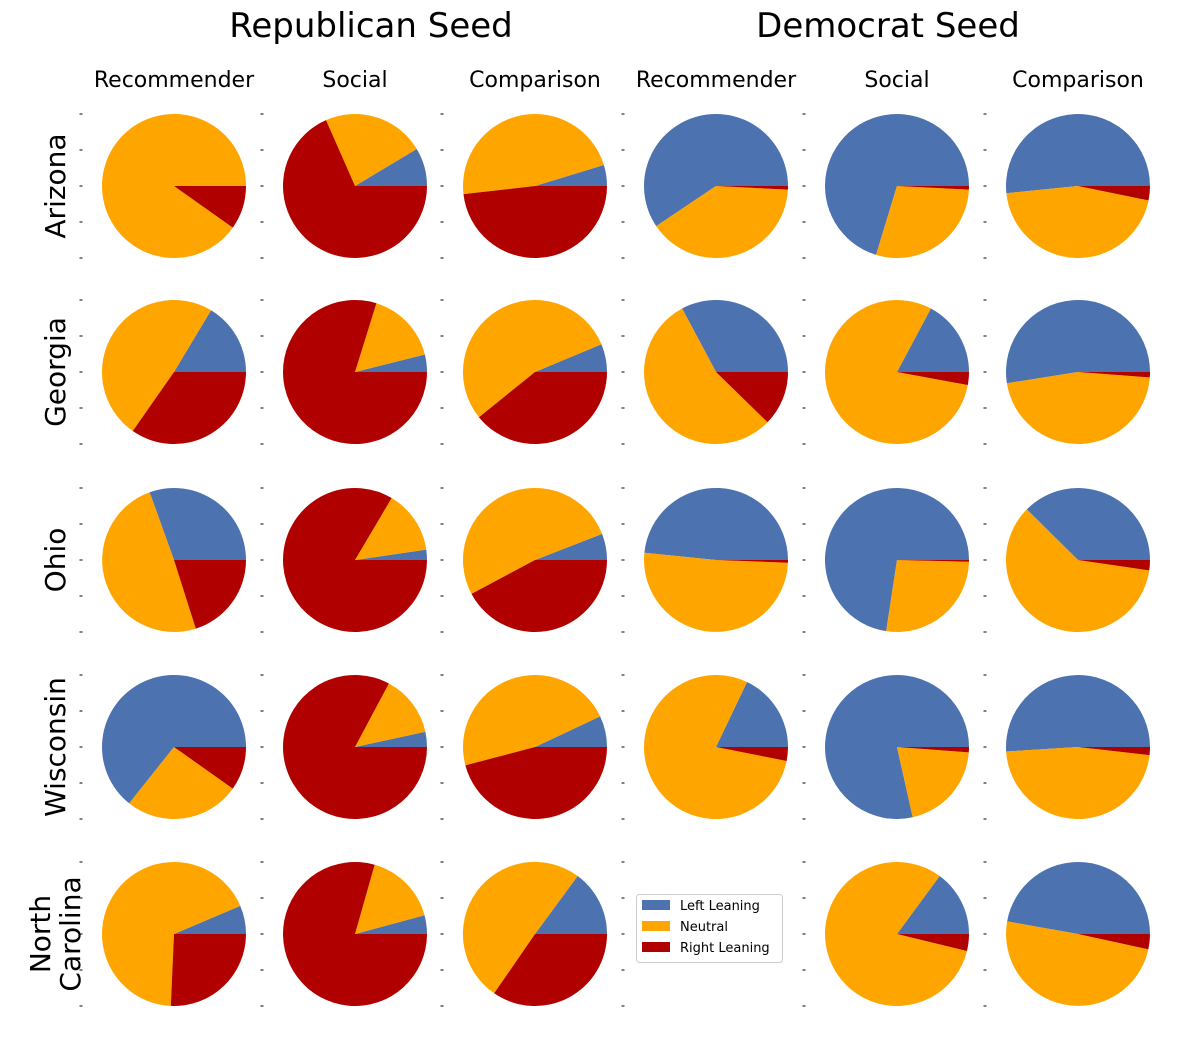 Image resolution: width=1178 pixels, height=1038 pixels. I want to click on pie-ohio-republican-seed-recommender, so click(174, 560).